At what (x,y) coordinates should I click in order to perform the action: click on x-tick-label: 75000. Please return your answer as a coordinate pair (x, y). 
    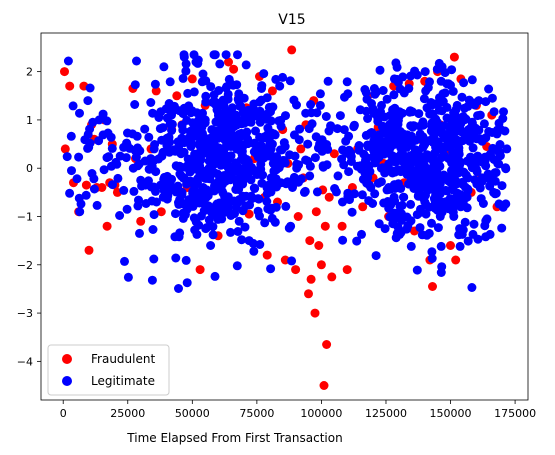
    Looking at the image, I should click on (256, 413).